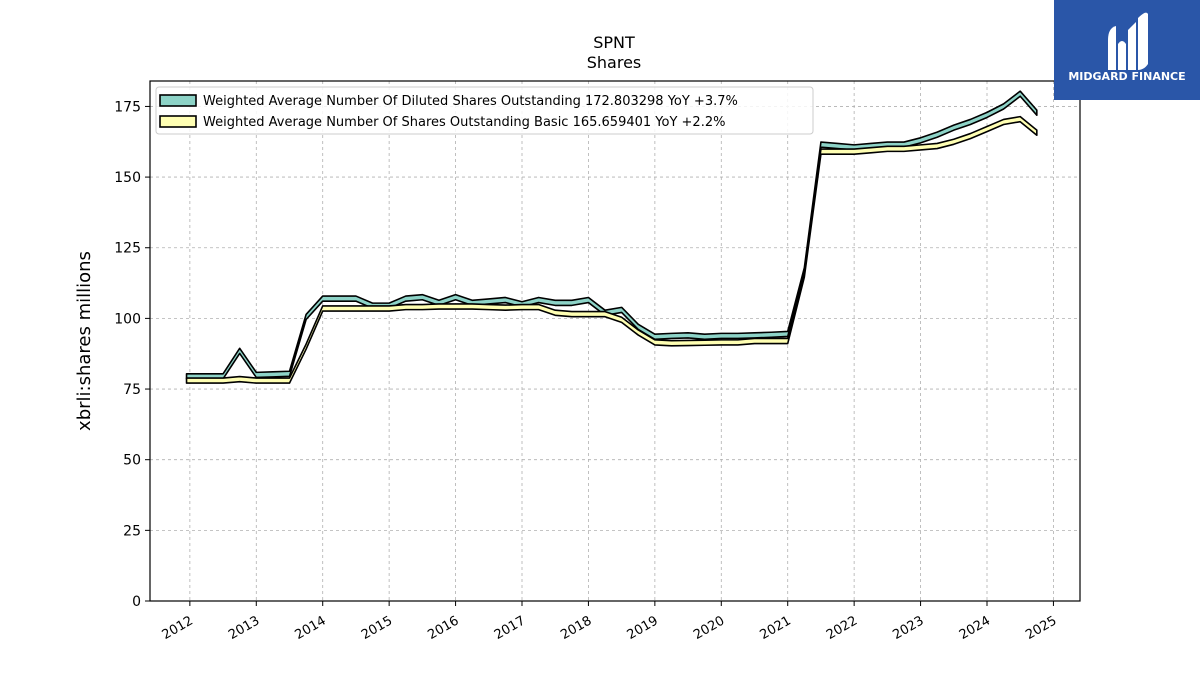 Image resolution: width=1200 pixels, height=675 pixels. Describe the element at coordinates (127, 319) in the screenshot. I see `y-tick-label: 100` at that location.